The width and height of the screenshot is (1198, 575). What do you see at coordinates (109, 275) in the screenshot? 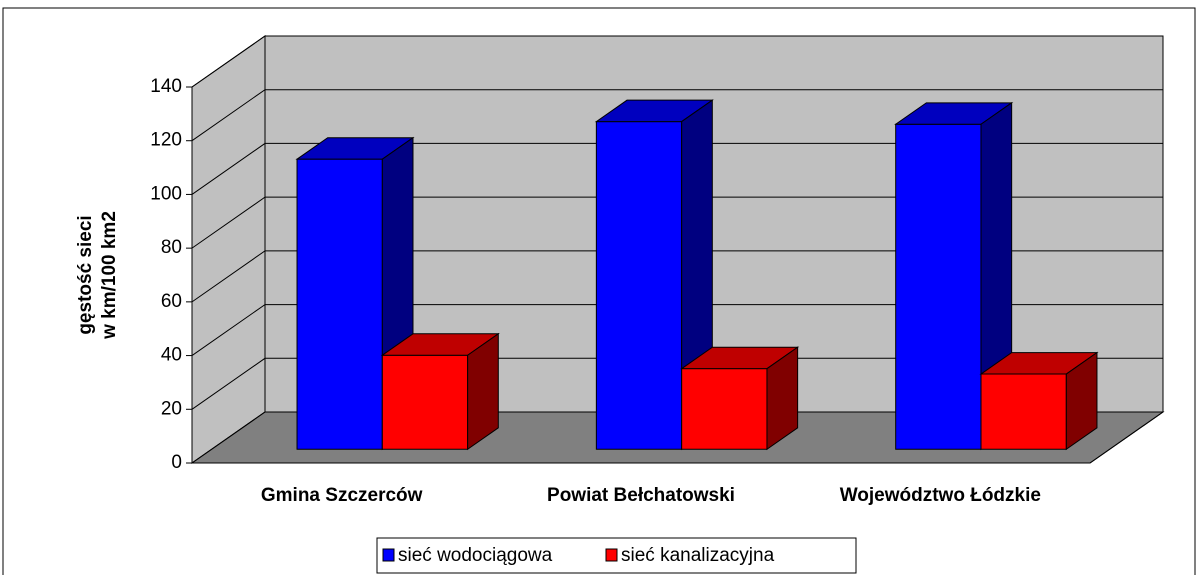
I see `y-axis-title: w km/100 km2` at bounding box center [109, 275].